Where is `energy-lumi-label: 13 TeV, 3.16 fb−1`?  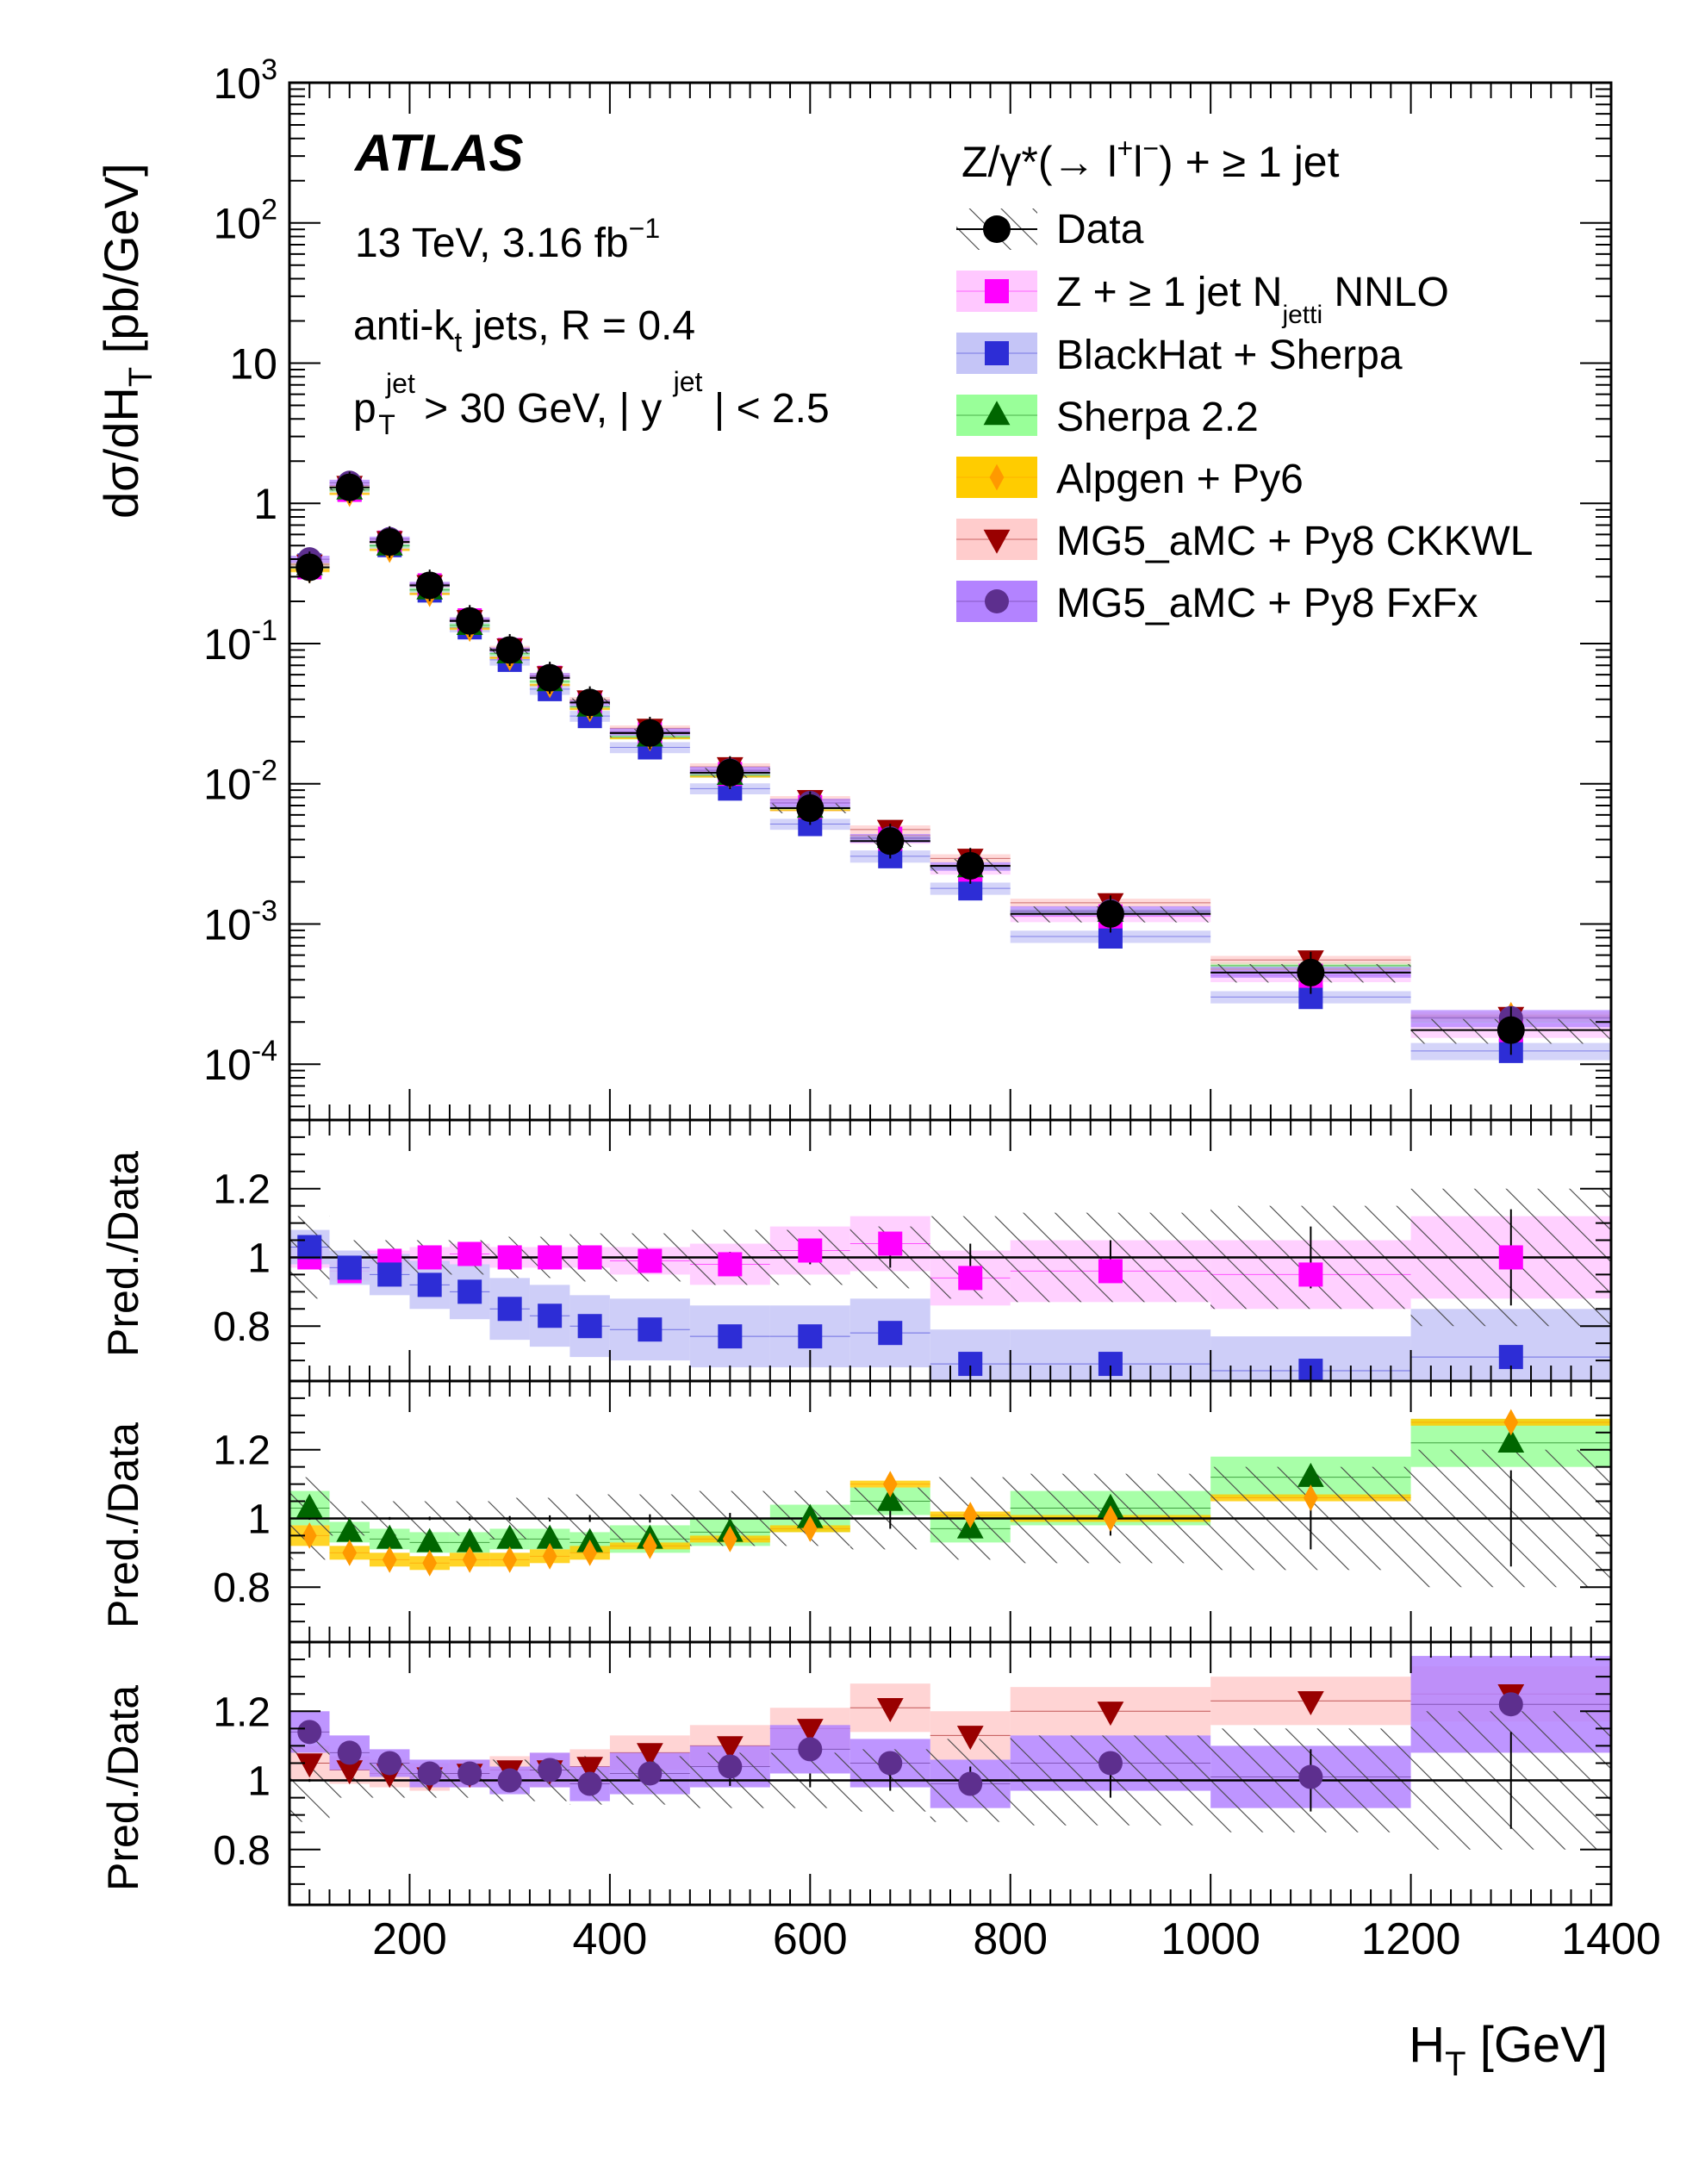 energy-lumi-label: 13 TeV, 3.16 fb−1 is located at coordinates (507, 240).